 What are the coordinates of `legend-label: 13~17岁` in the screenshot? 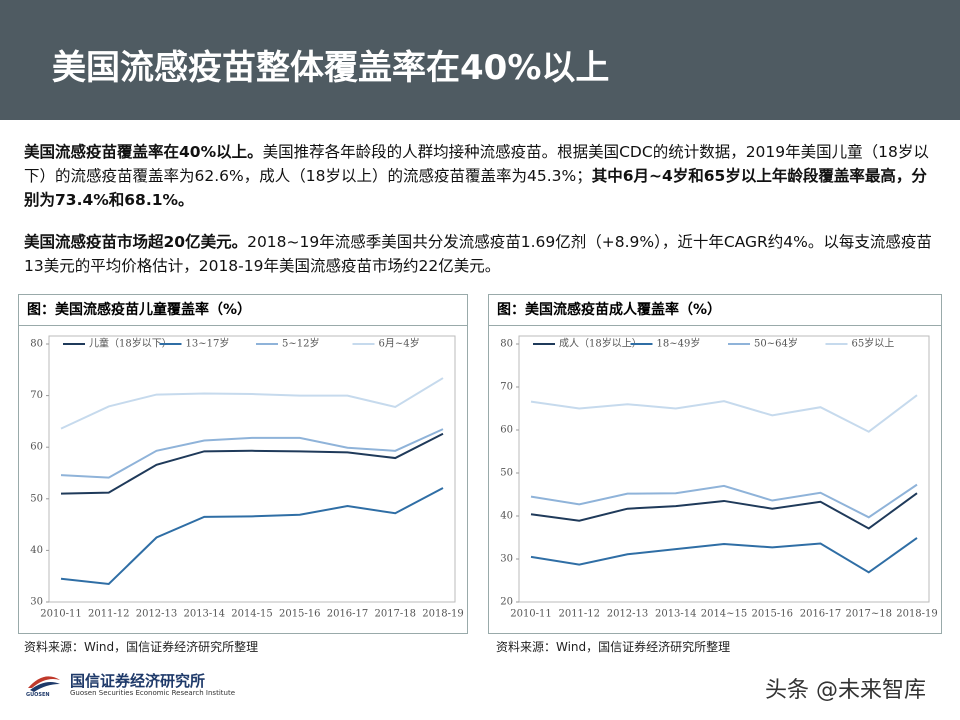 It's located at (208, 343).